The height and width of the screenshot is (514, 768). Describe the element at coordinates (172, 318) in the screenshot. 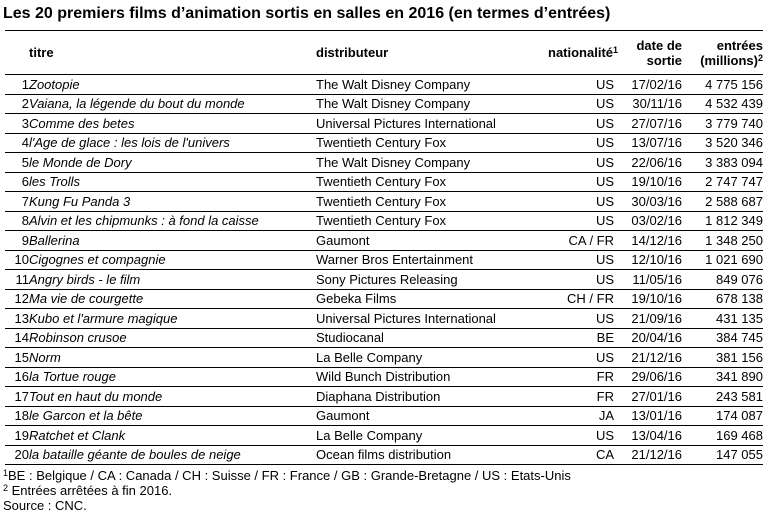

I see `film-title: Kubo et l'armure magique` at that location.